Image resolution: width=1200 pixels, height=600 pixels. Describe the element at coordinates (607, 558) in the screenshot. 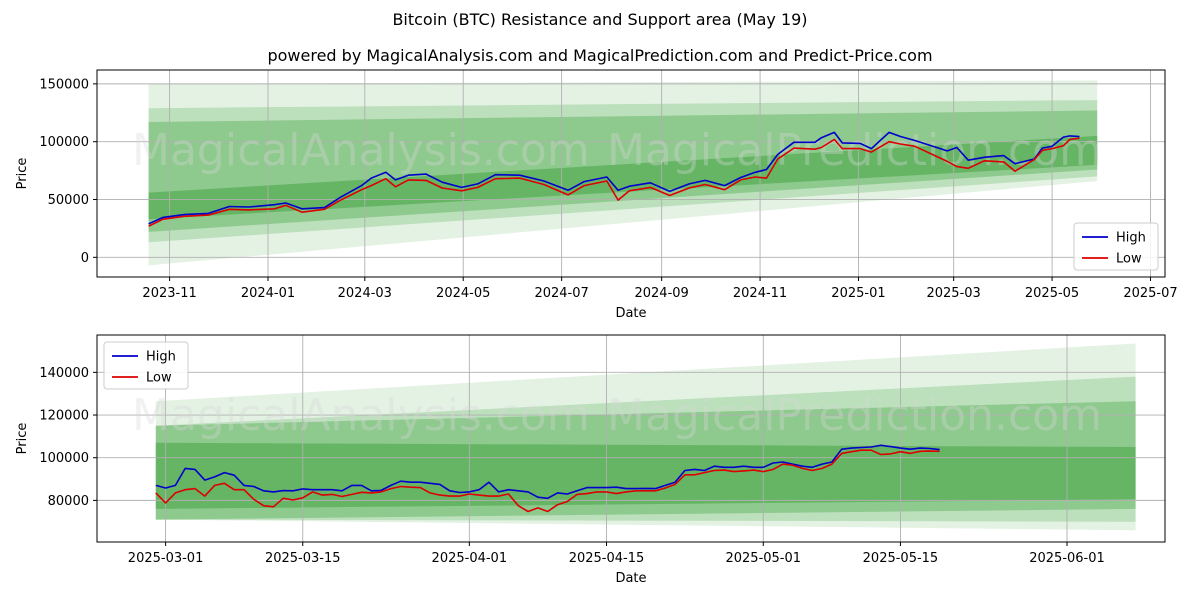

I see `x-tick-label: 2025-04-15` at that location.